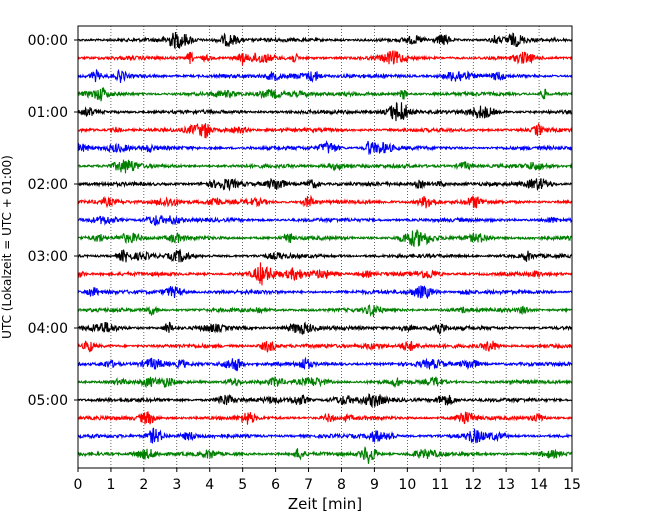 The width and height of the screenshot is (650, 520). I want to click on x-tick-label: 15, so click(572, 485).